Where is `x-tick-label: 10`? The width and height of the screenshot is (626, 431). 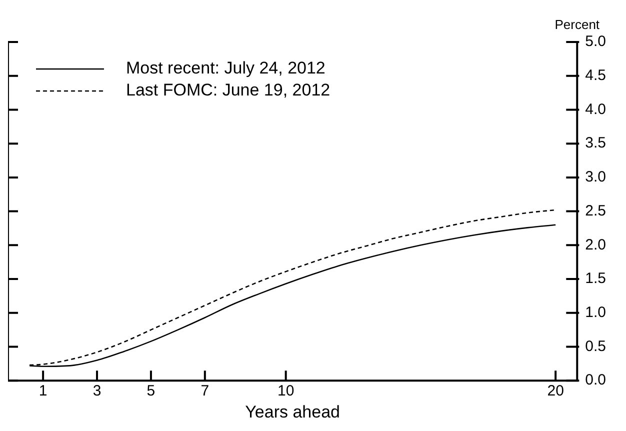 x-tick-label: 10 is located at coordinates (285, 391).